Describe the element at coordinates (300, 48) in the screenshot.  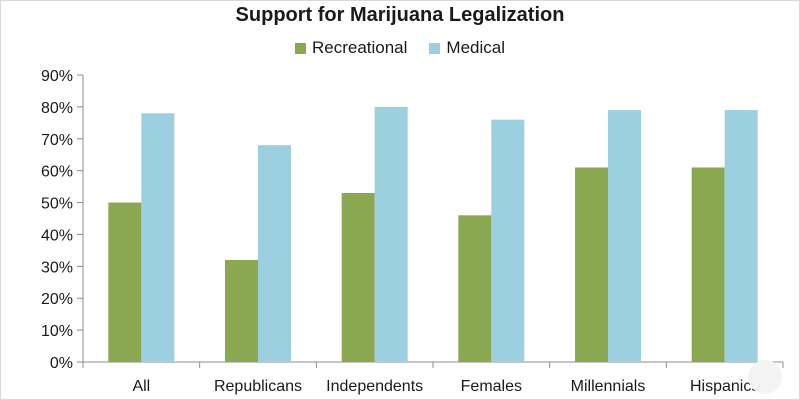
I see `legend-swatch-recreational` at that location.